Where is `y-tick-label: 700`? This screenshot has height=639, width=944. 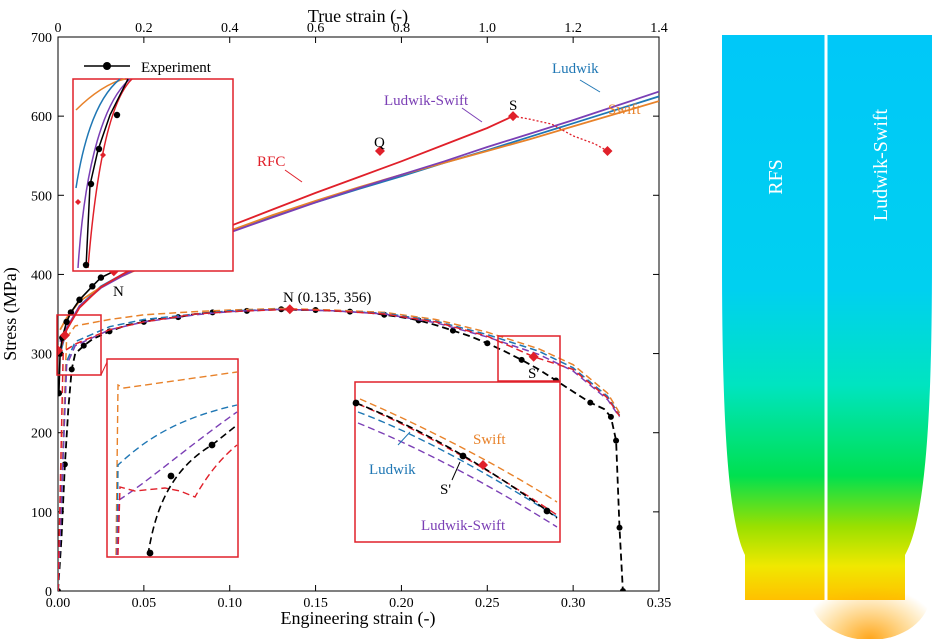
y-tick-label: 700 is located at coordinates (41, 38).